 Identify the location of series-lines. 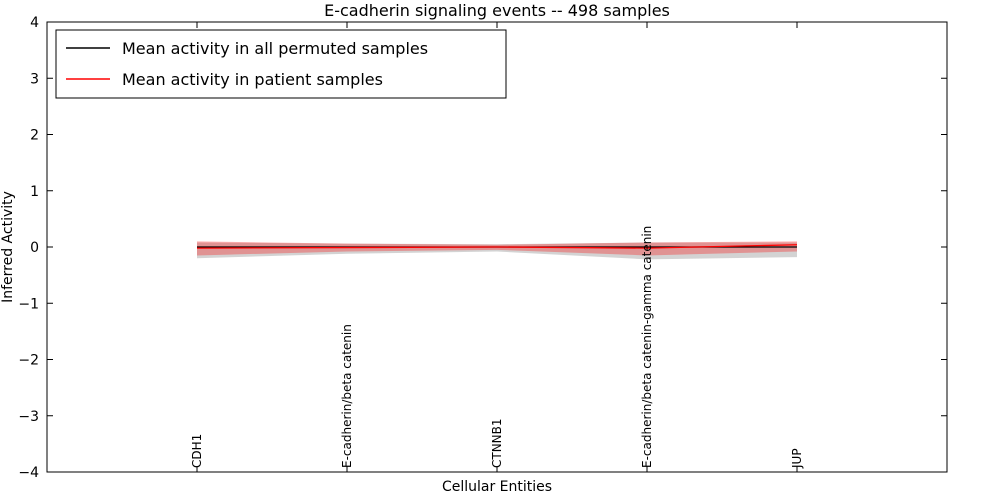
(497, 246).